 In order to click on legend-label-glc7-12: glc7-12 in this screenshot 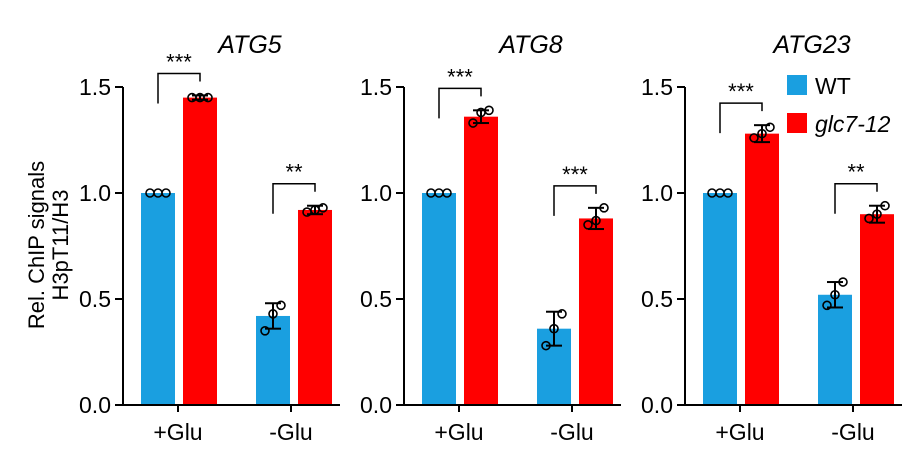, I will do `click(853, 124)`.